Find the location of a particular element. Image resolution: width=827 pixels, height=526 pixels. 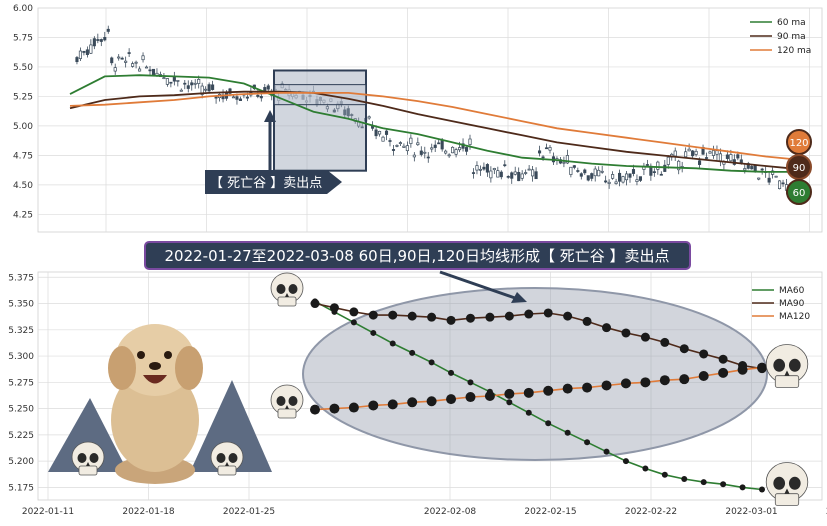

top-y-tick-label: 5.50 is located at coordinates (23, 68).